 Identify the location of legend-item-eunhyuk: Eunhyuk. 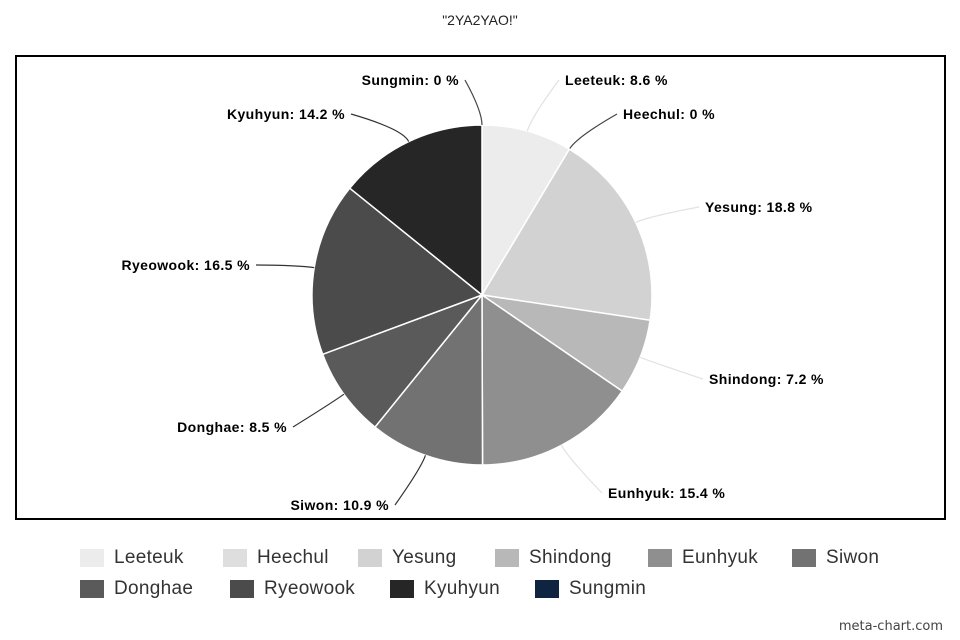
(703, 558).